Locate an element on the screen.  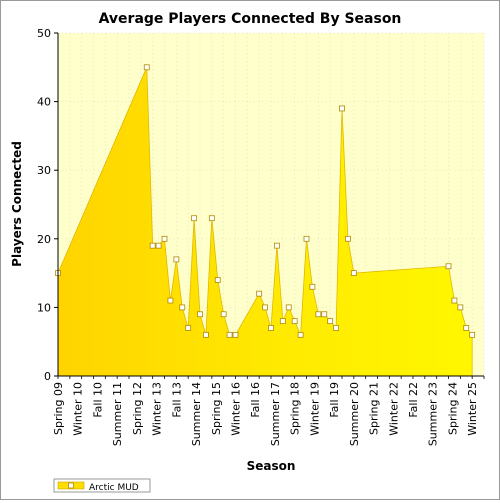
x-tick-label: Winter 19 is located at coordinates (314, 409).